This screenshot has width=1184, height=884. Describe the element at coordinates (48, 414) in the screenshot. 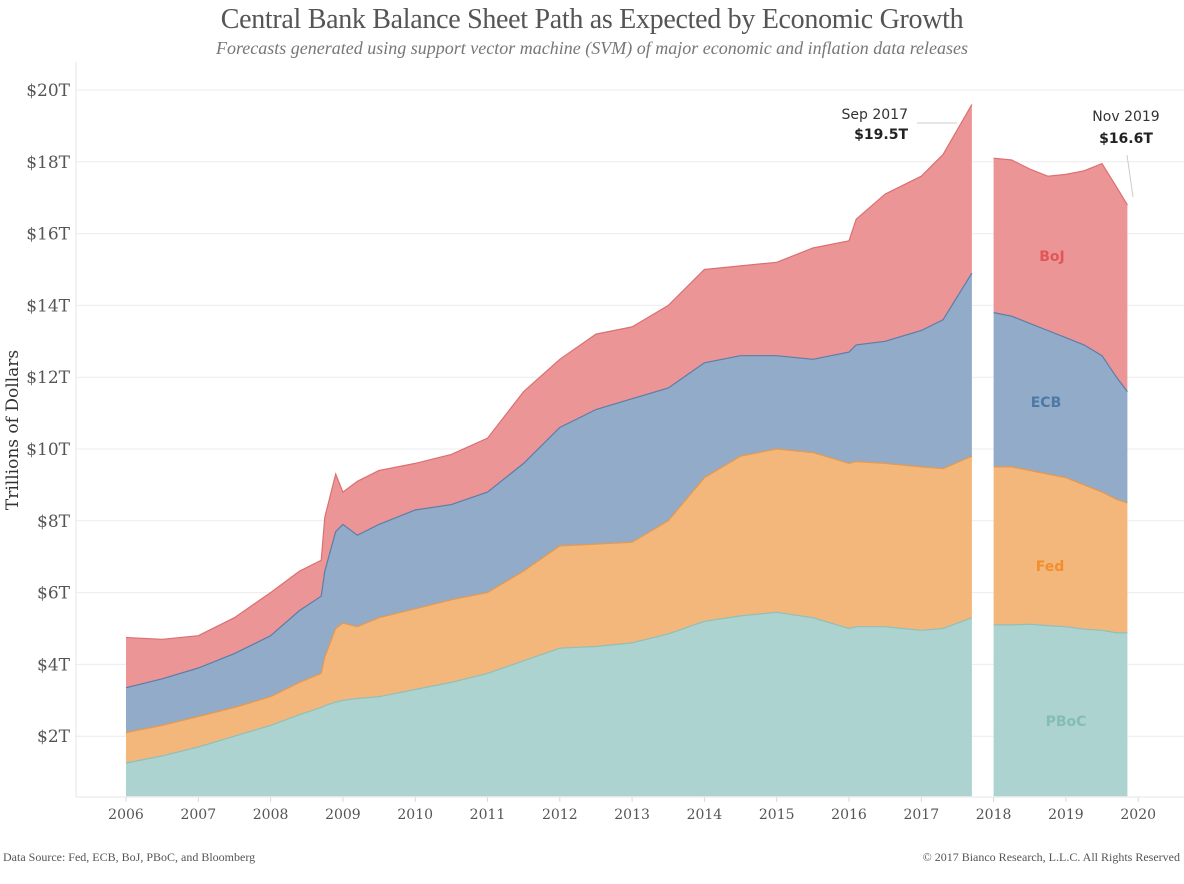

I see `y-axis-ticks: $2T $4T $6T $8T $10T $12T $14T $16T $18T $20T` at that location.